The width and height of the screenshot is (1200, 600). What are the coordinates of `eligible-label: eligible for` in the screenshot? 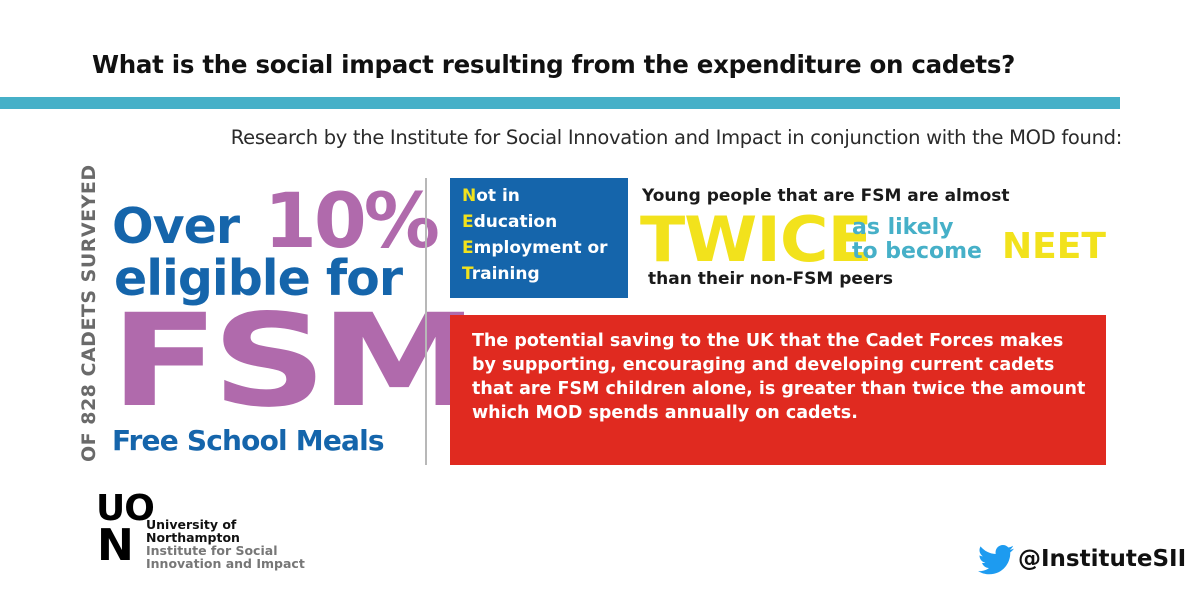 It's located at (258, 278).